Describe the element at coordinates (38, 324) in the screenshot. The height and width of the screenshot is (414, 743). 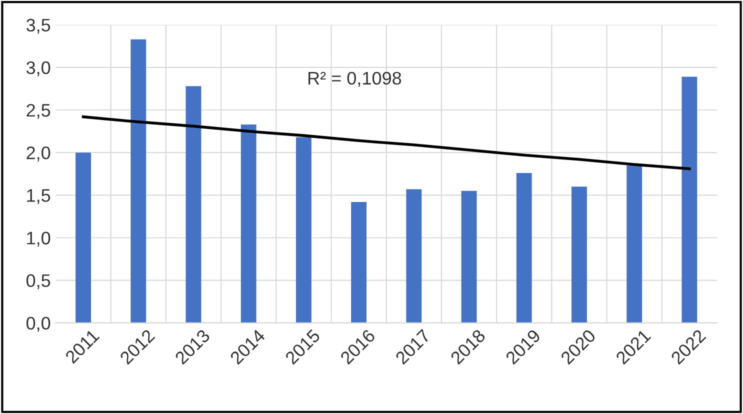
I see `y-tick-label: 0,0` at that location.